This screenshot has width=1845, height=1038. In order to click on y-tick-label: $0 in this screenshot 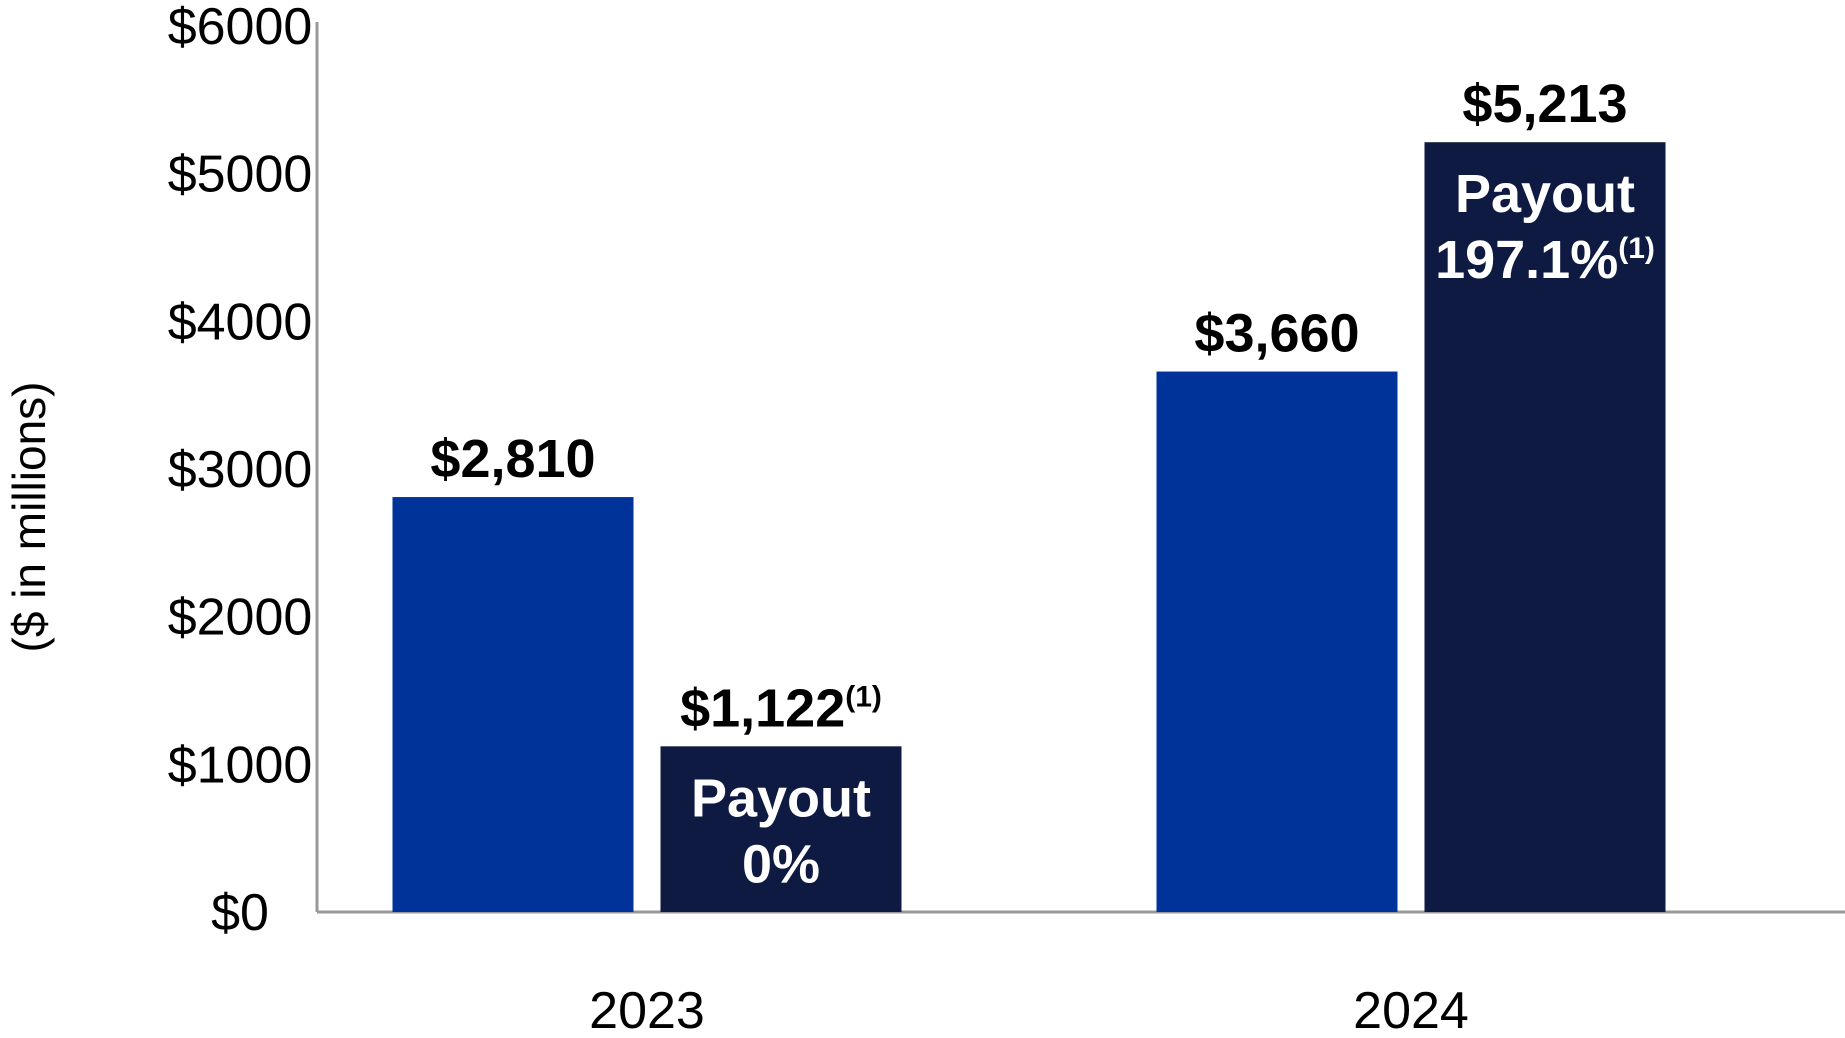, I will do `click(240, 913)`.